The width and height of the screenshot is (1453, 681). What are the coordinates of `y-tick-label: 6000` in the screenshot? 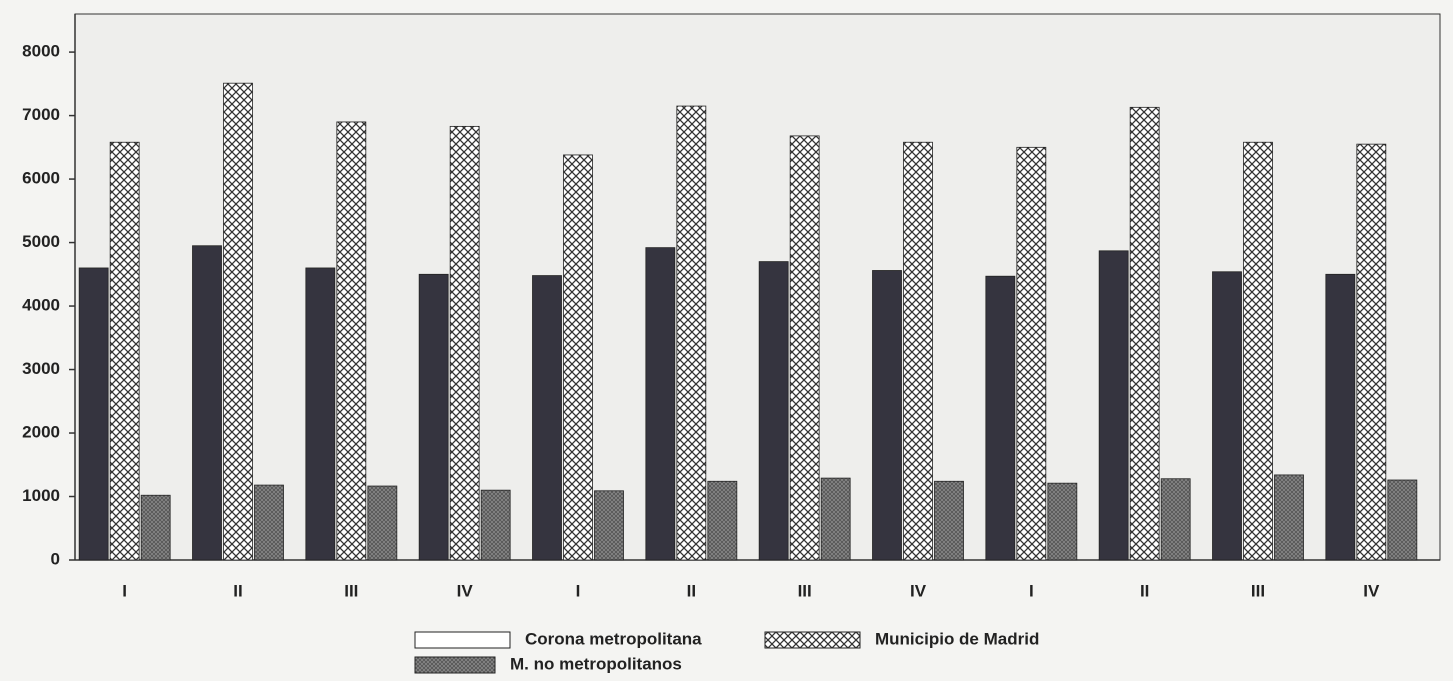 It's located at (41, 178).